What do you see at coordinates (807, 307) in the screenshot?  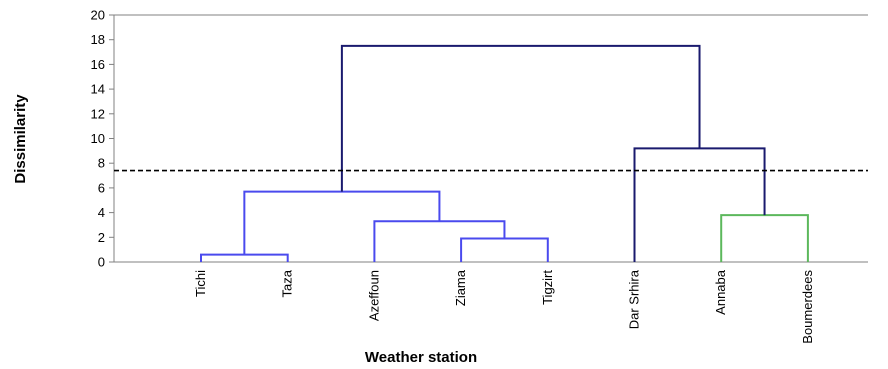 I see `x-tick-label: Boumerdees` at bounding box center [807, 307].